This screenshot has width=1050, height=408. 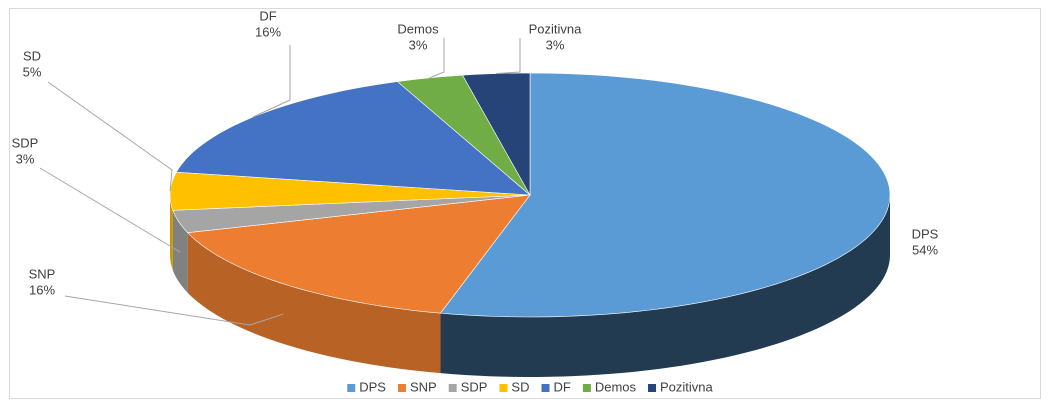 I want to click on data-label-name: Pozitivna, so click(x=556, y=28).